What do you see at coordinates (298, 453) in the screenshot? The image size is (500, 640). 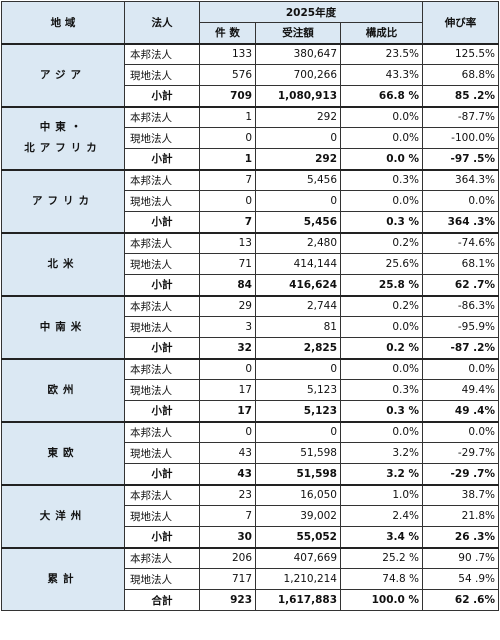 I see `amount-cell: 51,598` at bounding box center [298, 453].